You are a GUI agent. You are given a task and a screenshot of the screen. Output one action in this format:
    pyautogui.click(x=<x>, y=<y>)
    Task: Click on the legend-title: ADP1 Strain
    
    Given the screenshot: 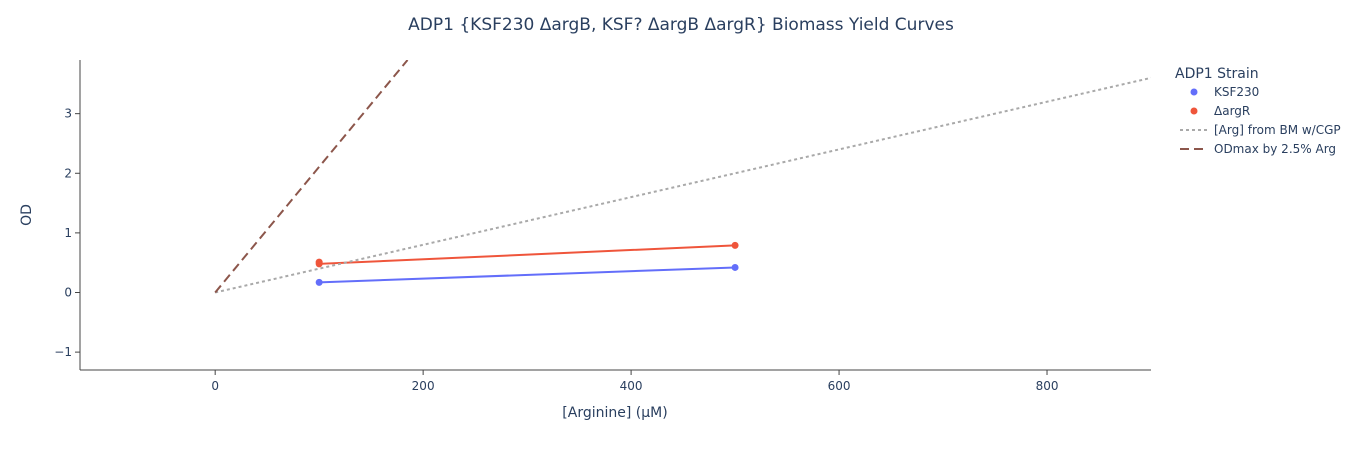 What is the action you would take?
    pyautogui.click(x=1217, y=74)
    